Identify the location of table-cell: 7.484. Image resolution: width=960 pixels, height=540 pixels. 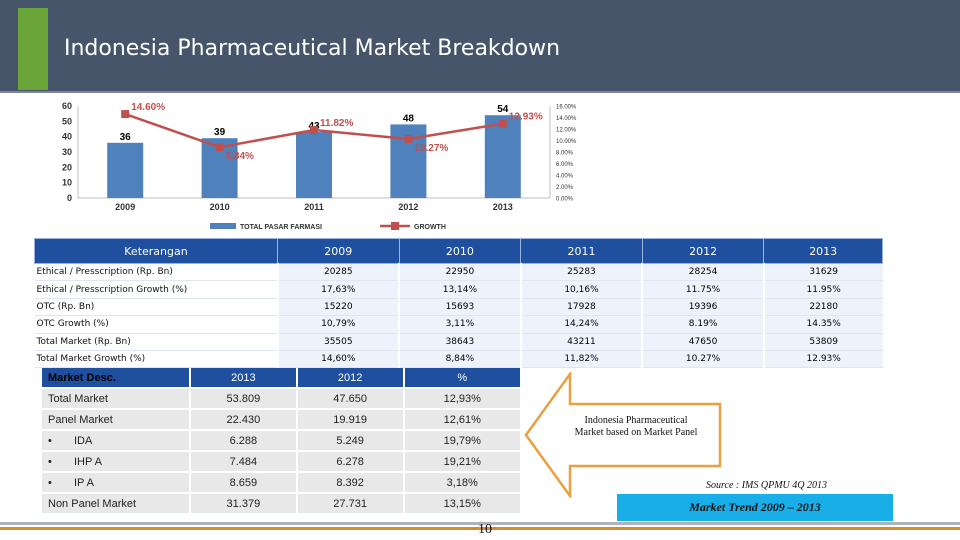
(243, 461).